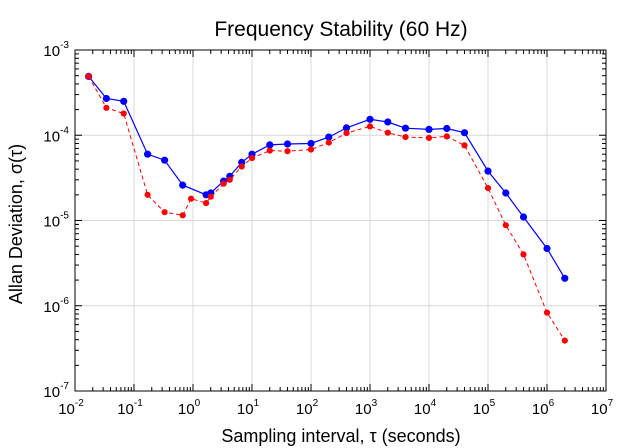 This screenshot has height=448, width=640. What do you see at coordinates (340, 29) in the screenshot?
I see `chart-title: Frequency Stability (60 Hz)` at bounding box center [340, 29].